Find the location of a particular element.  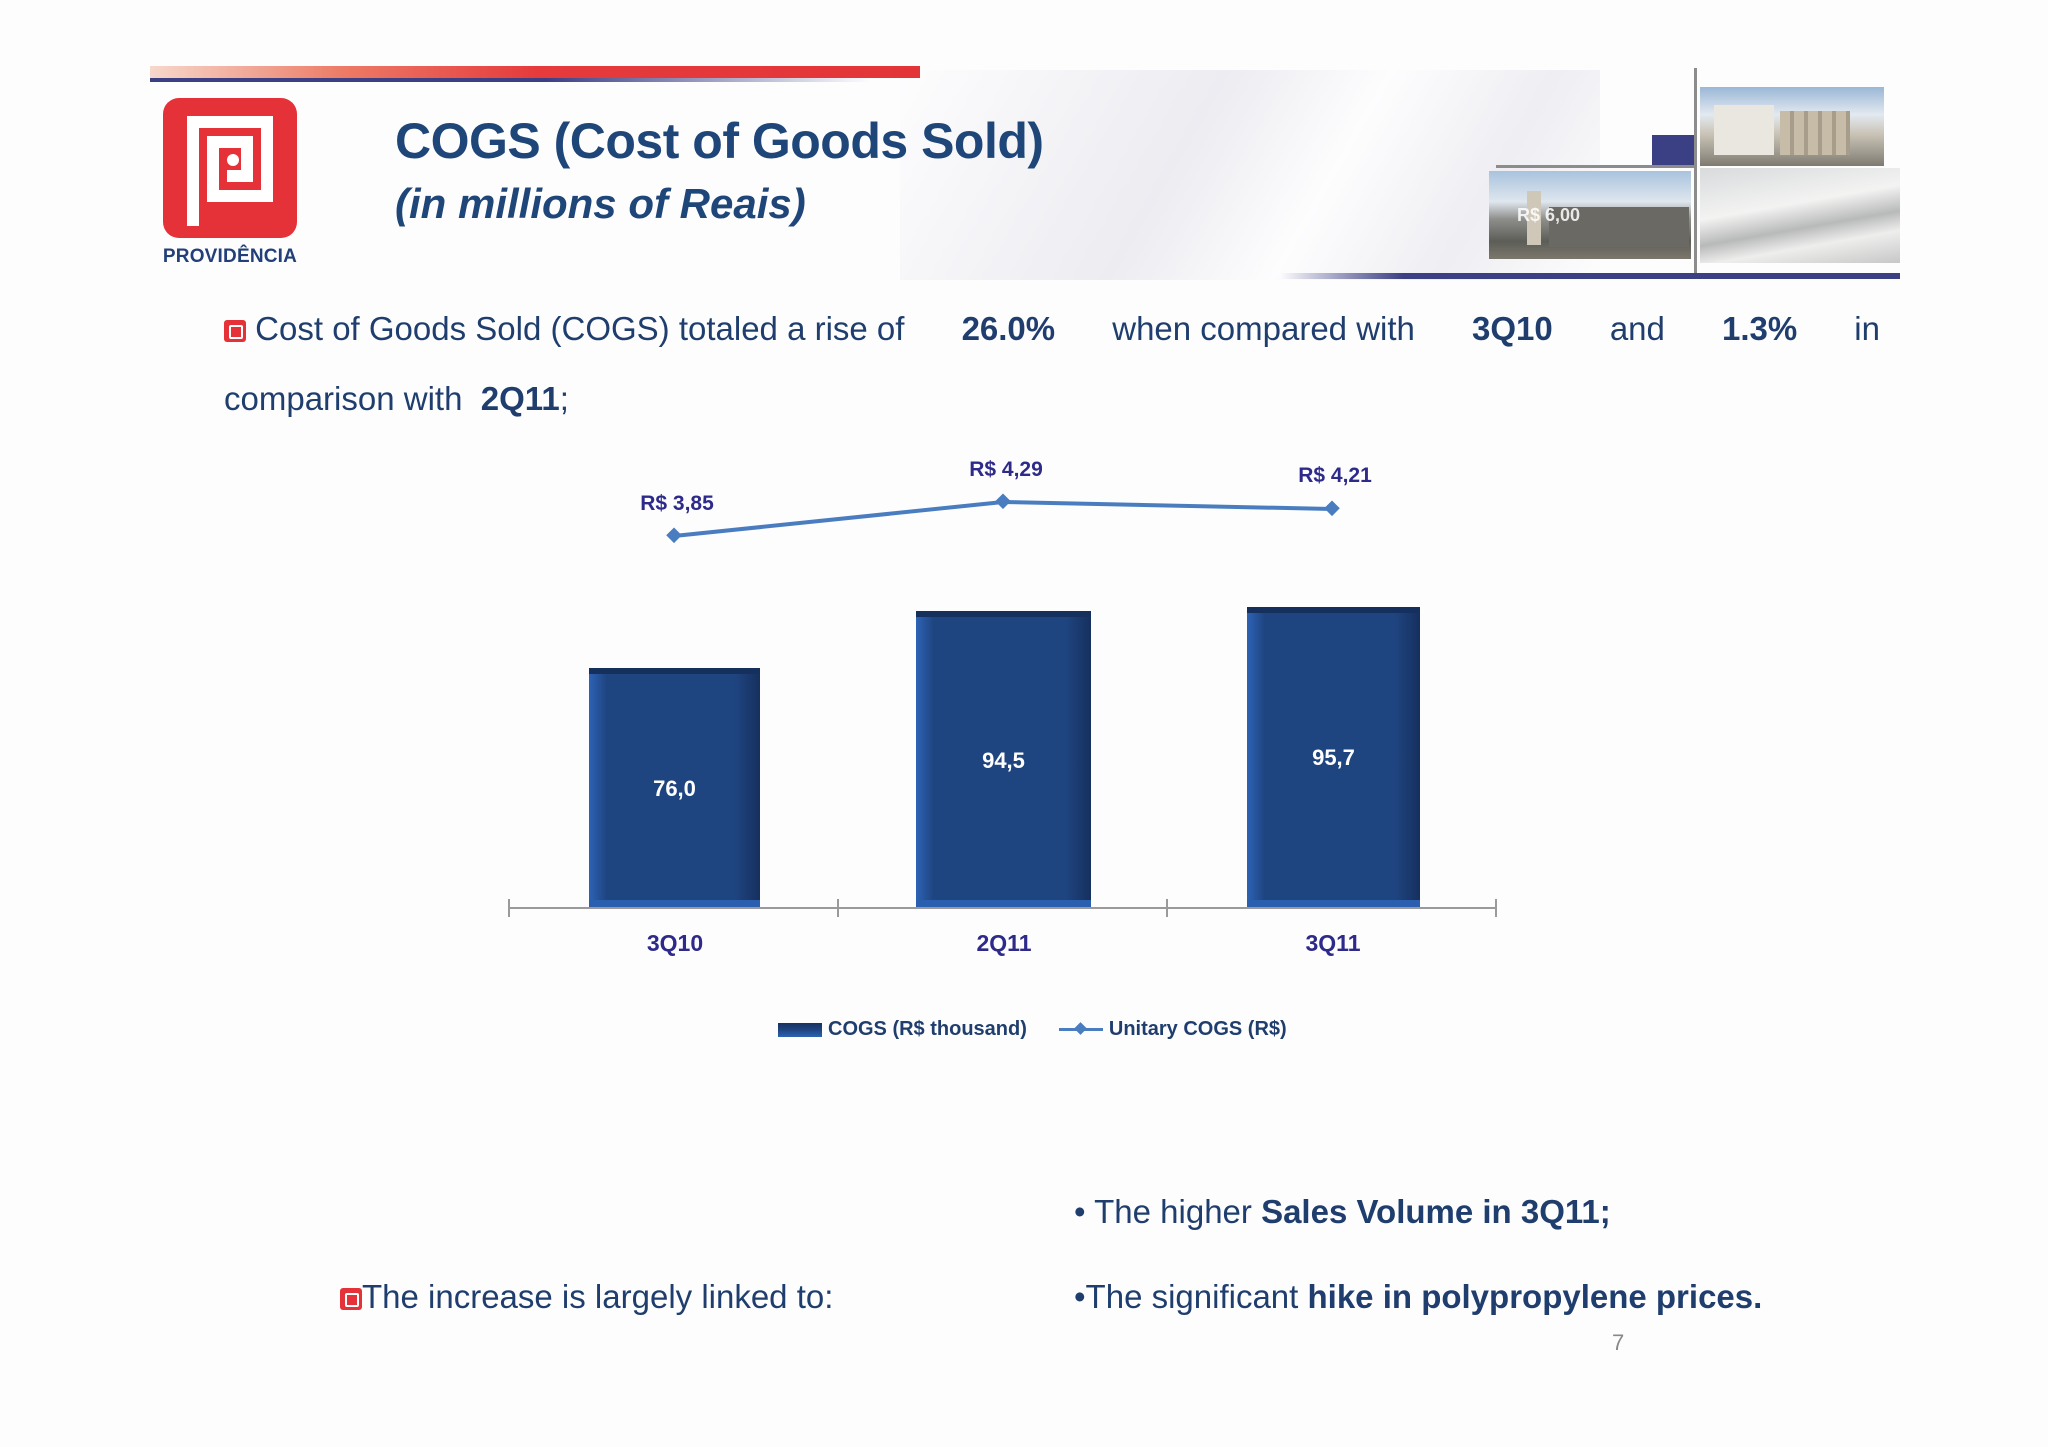

bar-value-label: 76,0 is located at coordinates (674, 788).